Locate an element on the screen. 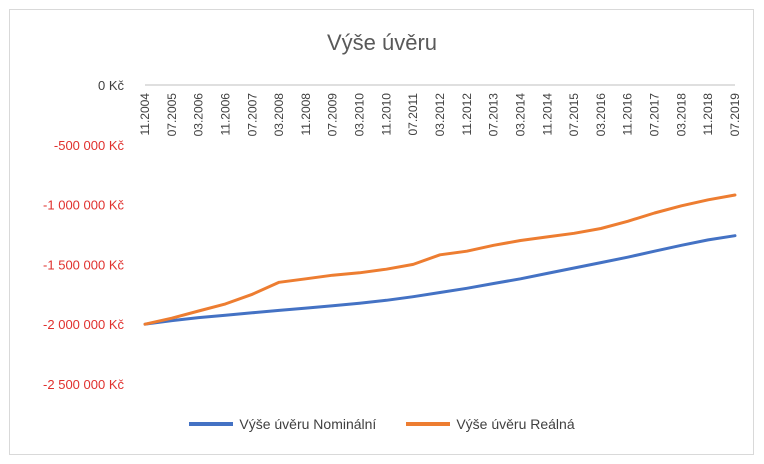  y-tick-label: 0 Kč is located at coordinates (111, 85).